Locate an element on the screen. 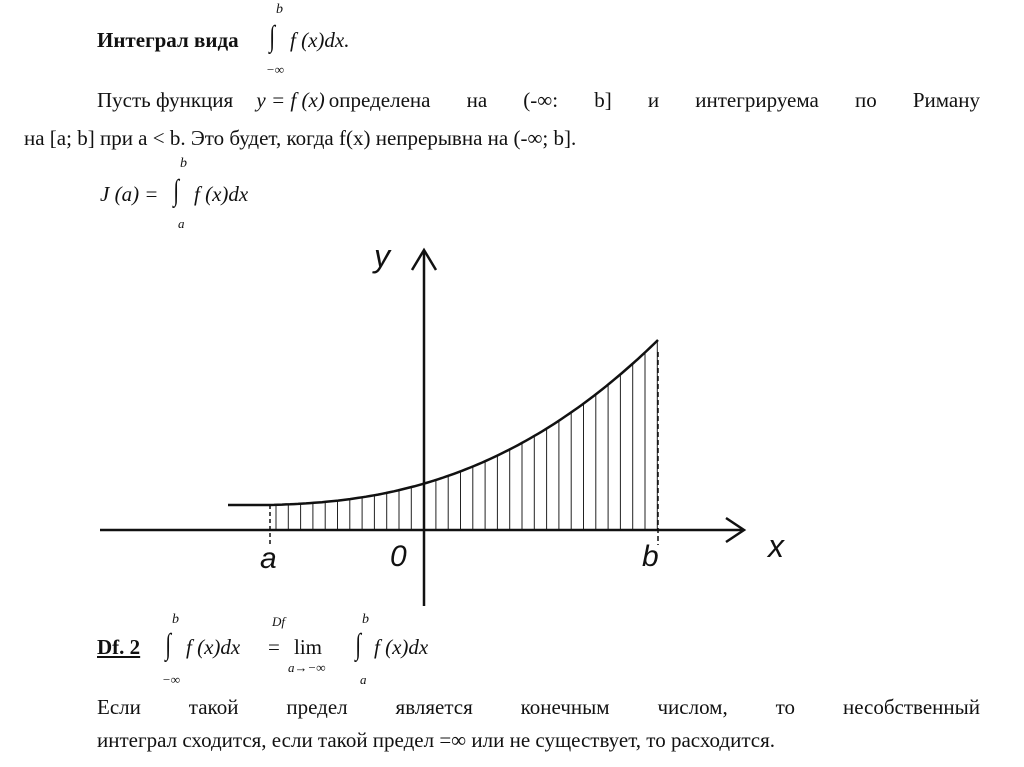 The height and width of the screenshot is (767, 1024). x-axis-label: x is located at coordinates (776, 546).